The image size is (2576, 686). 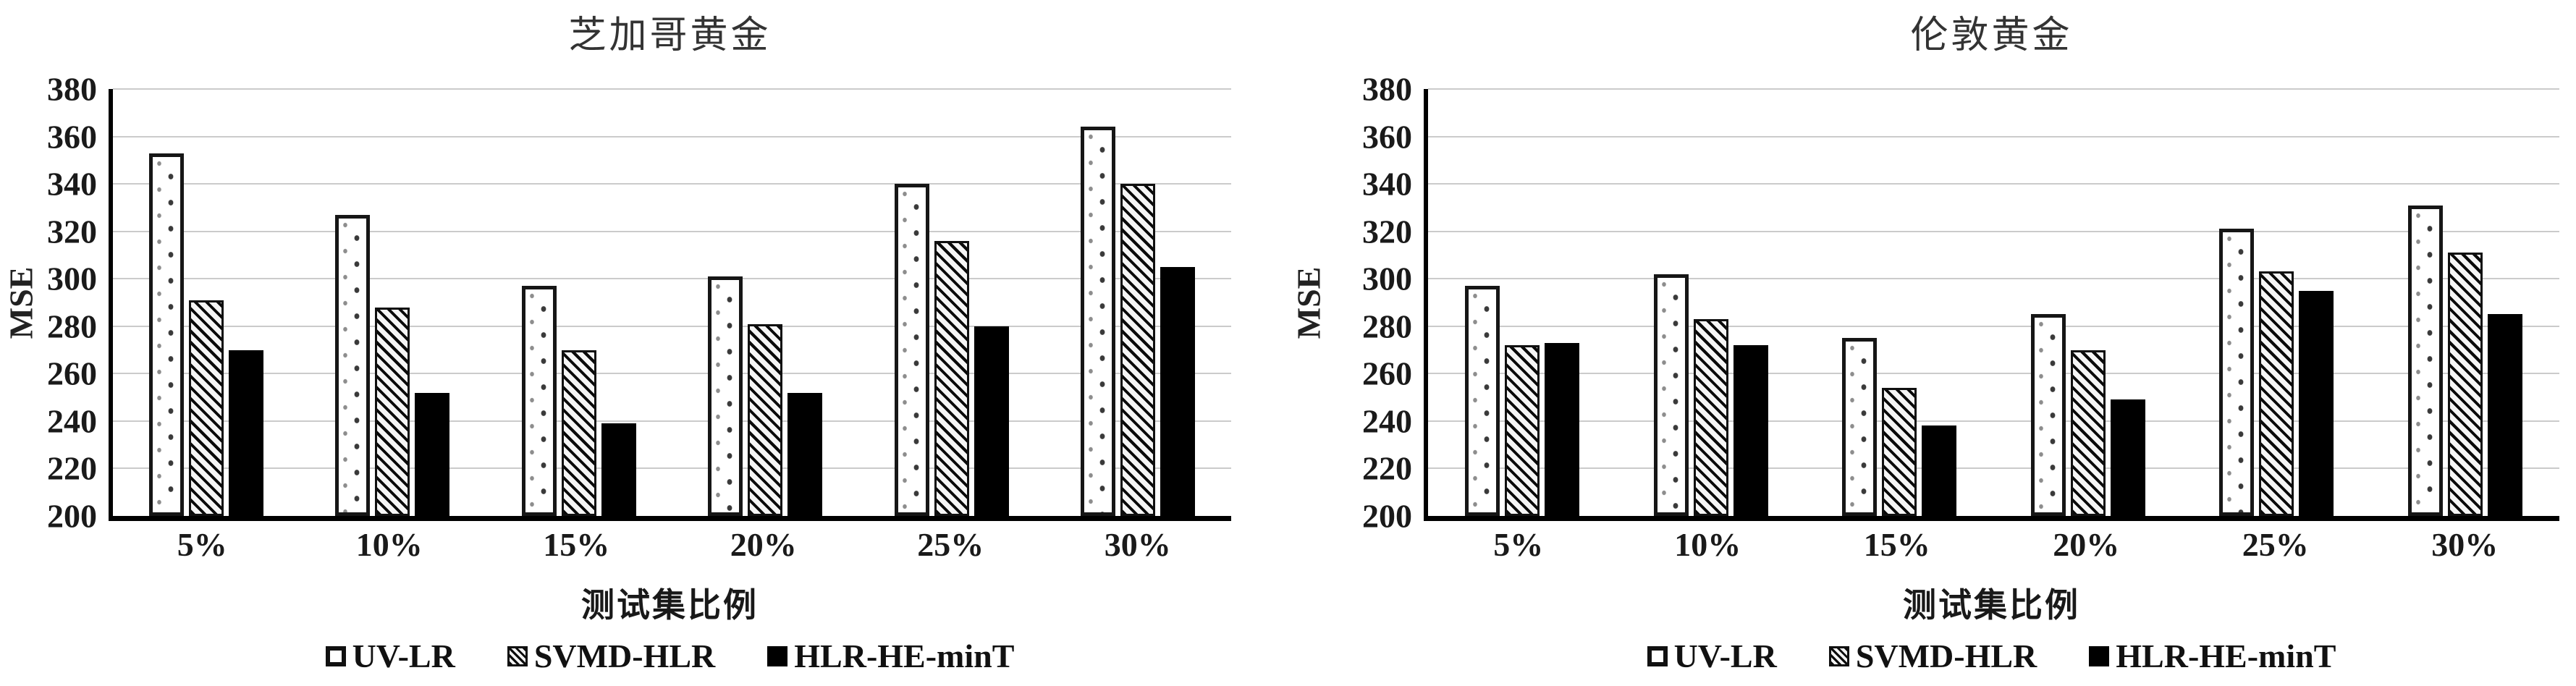 What do you see at coordinates (539, 401) in the screenshot?
I see `bar-uv-lr-15pct` at bounding box center [539, 401].